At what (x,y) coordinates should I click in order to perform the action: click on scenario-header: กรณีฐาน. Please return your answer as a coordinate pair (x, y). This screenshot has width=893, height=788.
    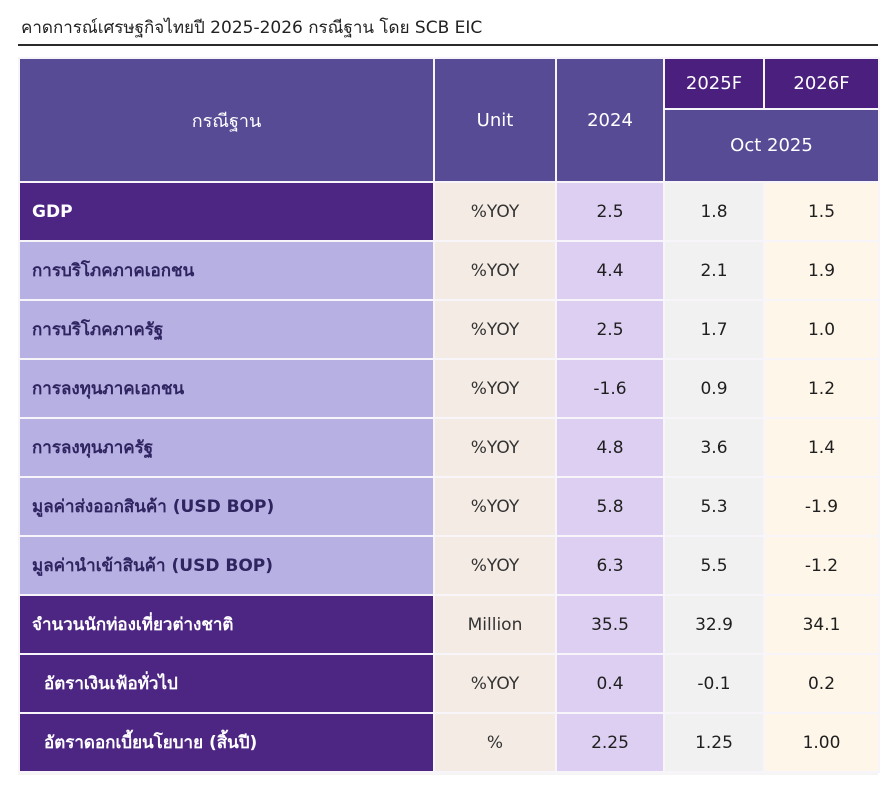
    Looking at the image, I should click on (226, 120).